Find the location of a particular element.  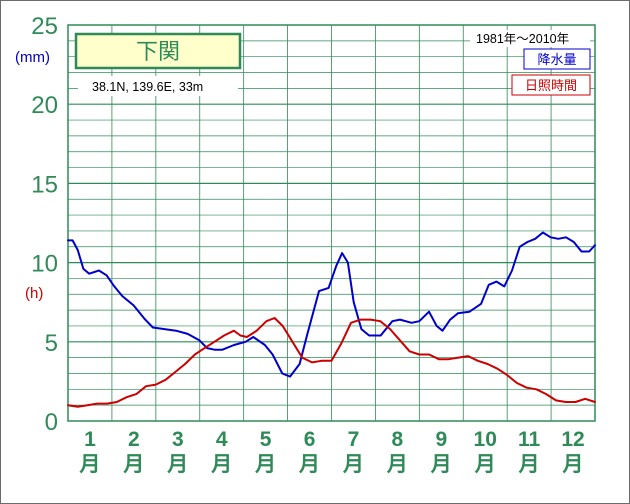

y-tick-labels: 0 5 10 15 20 25 is located at coordinates (44, 224).